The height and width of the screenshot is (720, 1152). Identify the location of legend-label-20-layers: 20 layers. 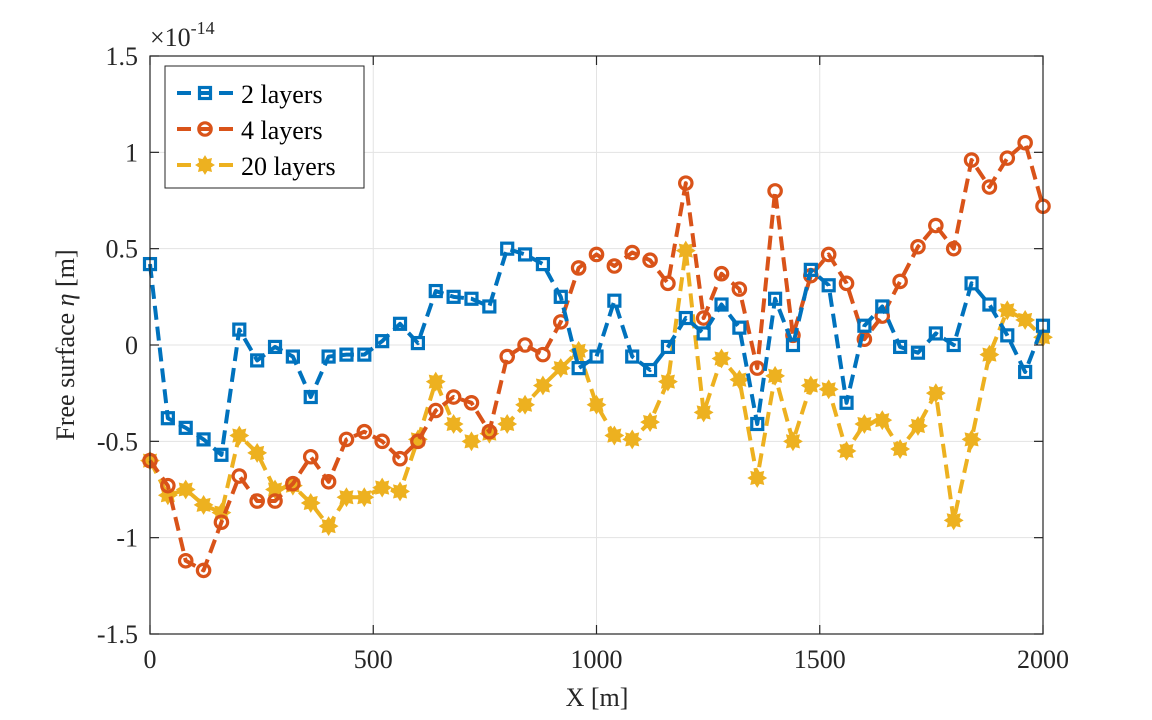
(288, 166).